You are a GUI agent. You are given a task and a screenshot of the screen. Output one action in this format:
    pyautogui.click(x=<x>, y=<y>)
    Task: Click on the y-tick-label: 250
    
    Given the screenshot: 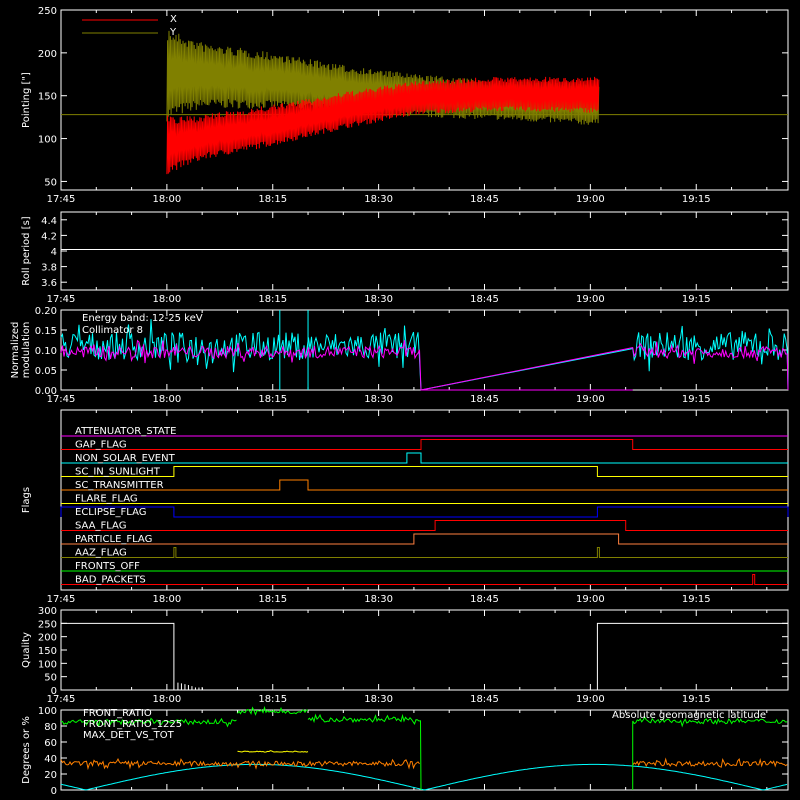 What is the action you would take?
    pyautogui.click(x=47, y=624)
    